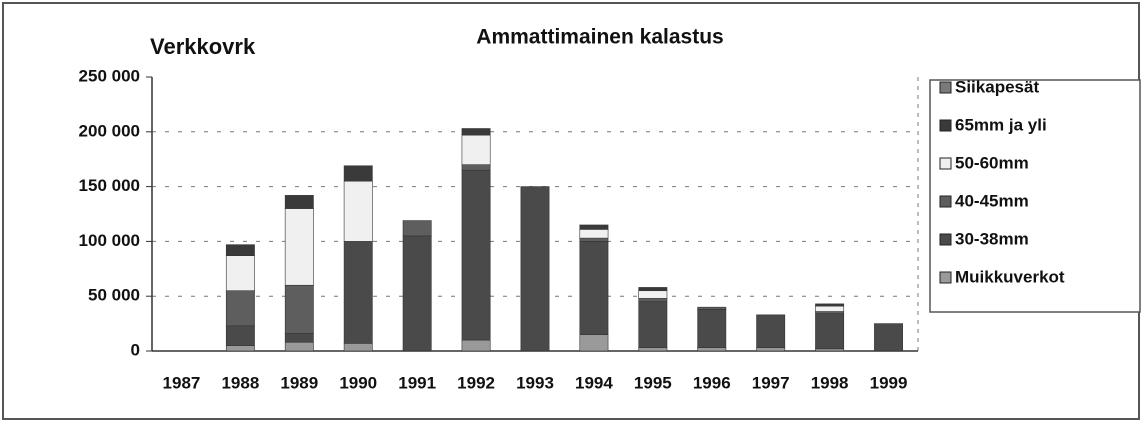 This screenshot has width=1143, height=429. What do you see at coordinates (109, 185) in the screenshot?
I see `y-tick-label: 150 000` at bounding box center [109, 185].